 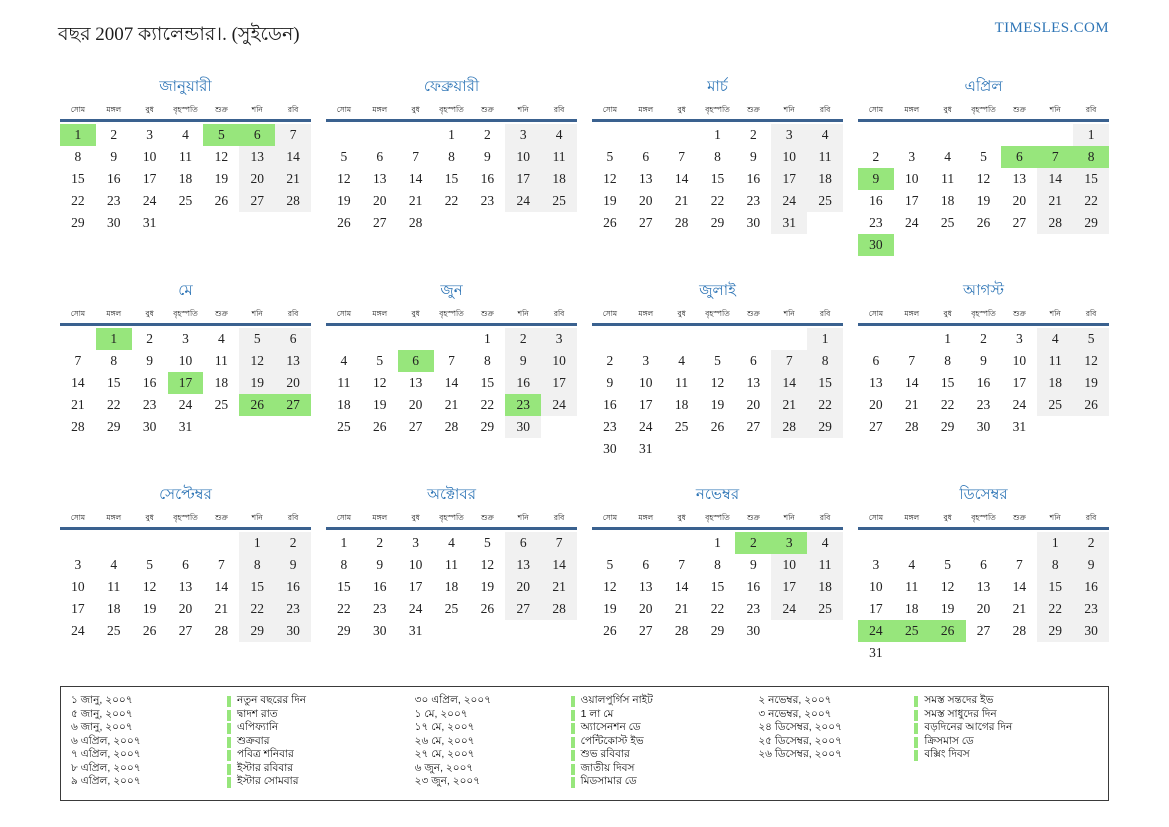 What do you see at coordinates (1091, 565) in the screenshot?
I see `date-cell: 9` at bounding box center [1091, 565].